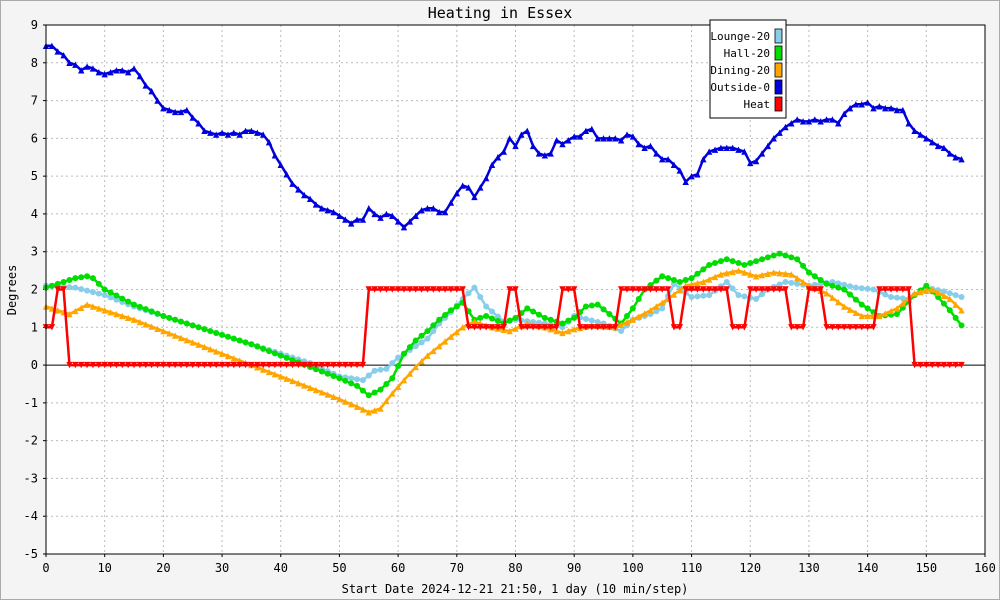  What do you see at coordinates (34, 101) in the screenshot?
I see `y-tick-label: 7` at bounding box center [34, 101].